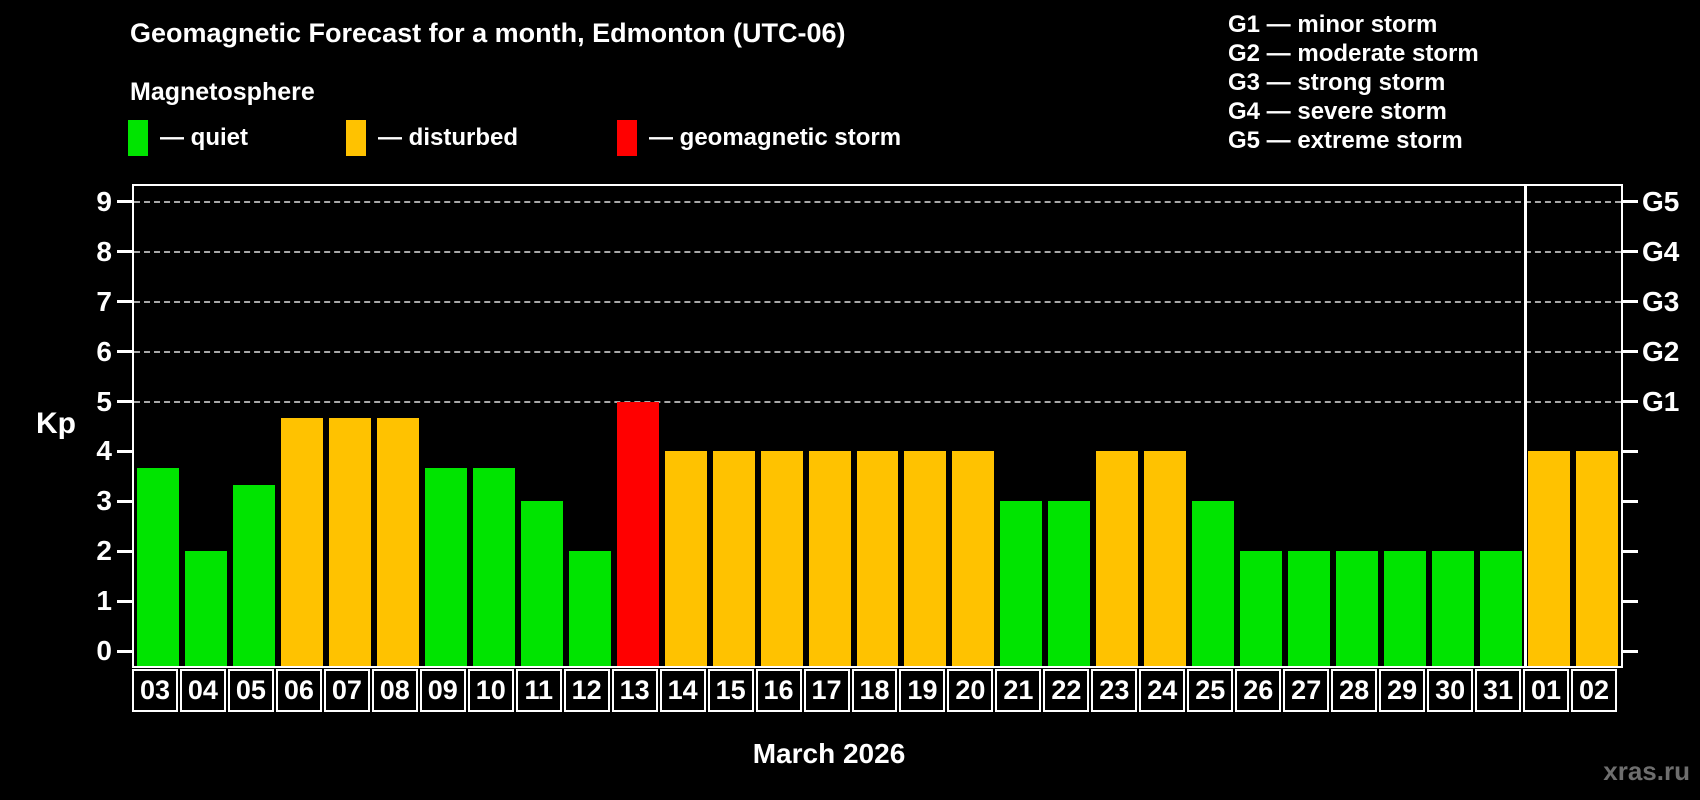  I want to click on g-level-label-g3: G3, so click(1661, 301).